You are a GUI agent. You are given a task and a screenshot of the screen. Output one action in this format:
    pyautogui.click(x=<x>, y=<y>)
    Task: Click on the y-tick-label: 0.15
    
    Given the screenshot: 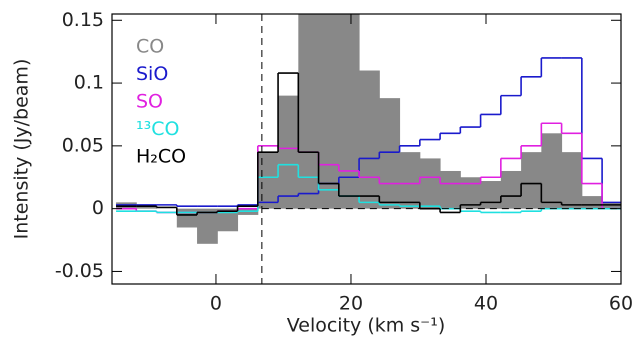 What is the action you would take?
    pyautogui.click(x=83, y=20)
    